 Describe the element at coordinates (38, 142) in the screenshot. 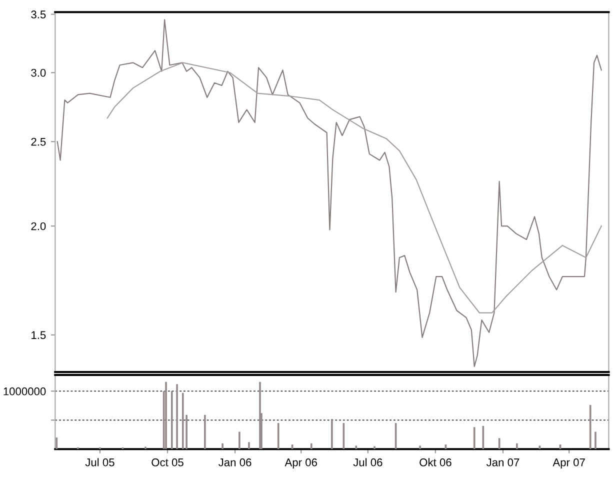

I see `y-tick-label: 2.5` at that location.